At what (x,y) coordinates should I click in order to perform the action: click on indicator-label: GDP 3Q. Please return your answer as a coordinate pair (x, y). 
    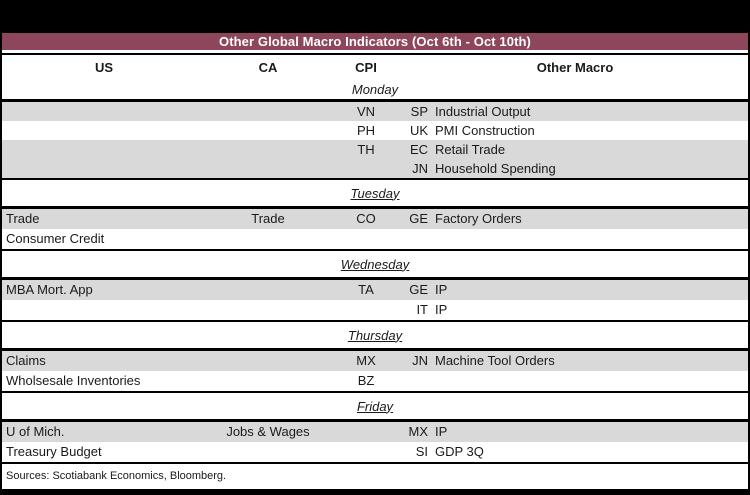
    Looking at the image, I should click on (459, 451).